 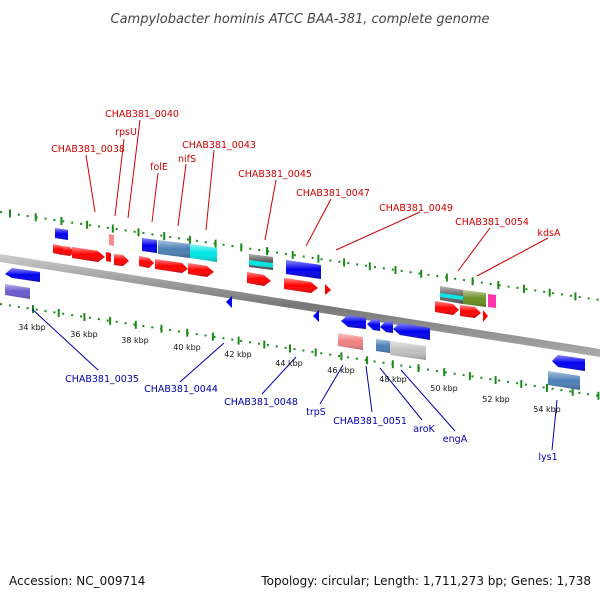 What do you see at coordinates (77, 581) in the screenshot?
I see `accession-text: Accession: NC_009714` at bounding box center [77, 581].